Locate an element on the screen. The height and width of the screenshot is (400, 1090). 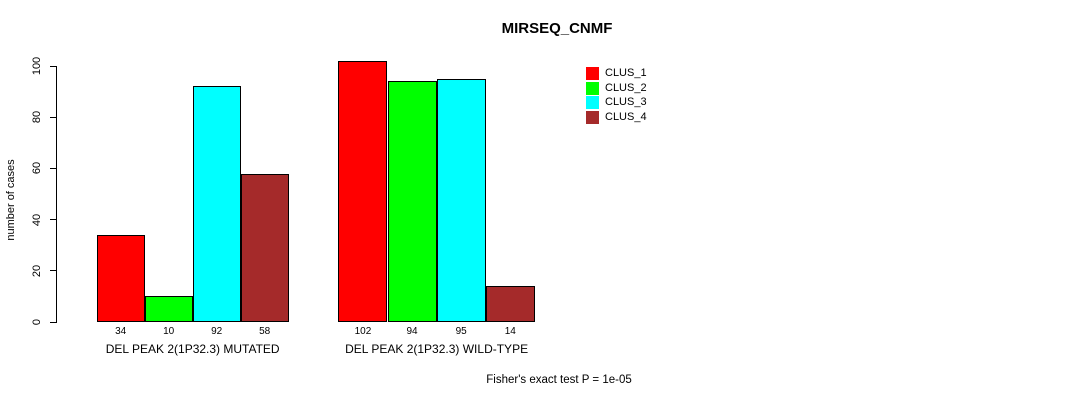
y-tick-label: 80 is located at coordinates (37, 117).